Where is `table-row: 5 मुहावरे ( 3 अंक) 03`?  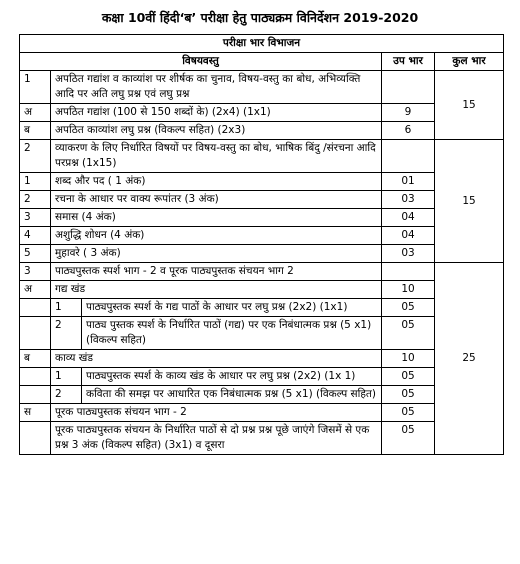 table-row: 5 मुहावरे ( 3 अंक) 03 is located at coordinates (261, 253).